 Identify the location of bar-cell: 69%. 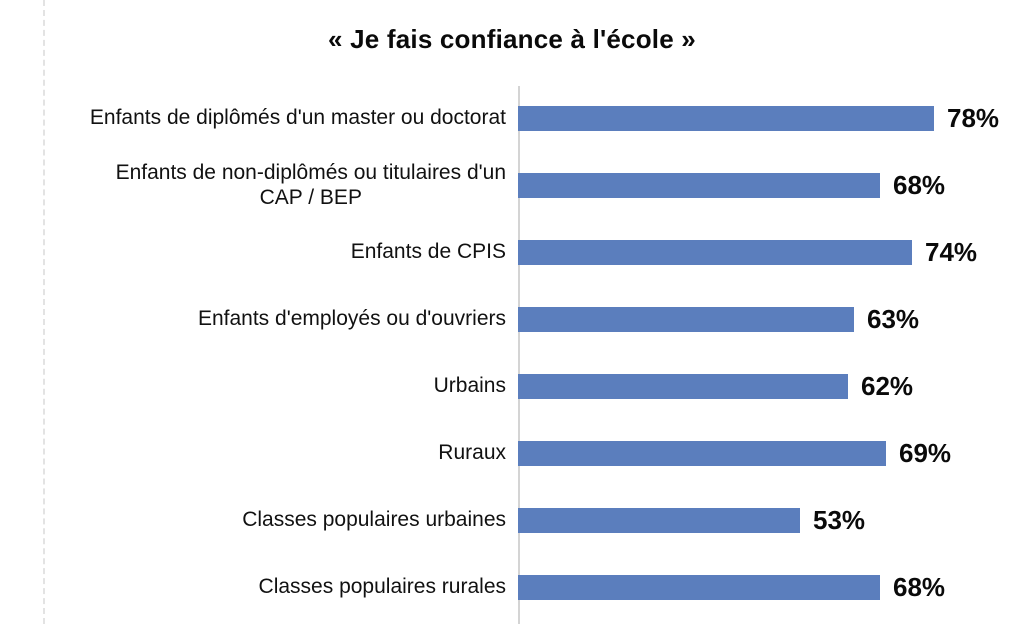
(771, 453).